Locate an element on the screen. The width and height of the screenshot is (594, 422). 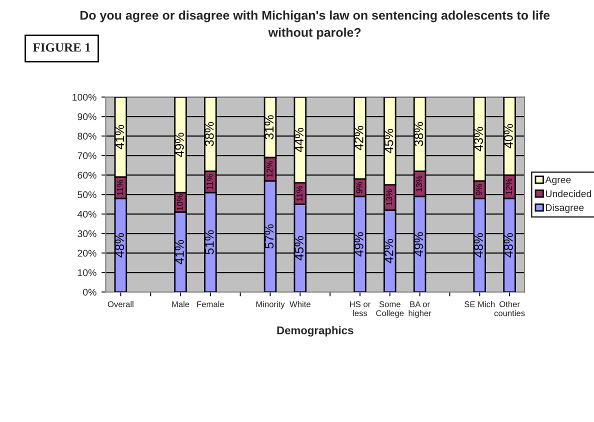
x-tick-label: BA or higher is located at coordinates (420, 309).